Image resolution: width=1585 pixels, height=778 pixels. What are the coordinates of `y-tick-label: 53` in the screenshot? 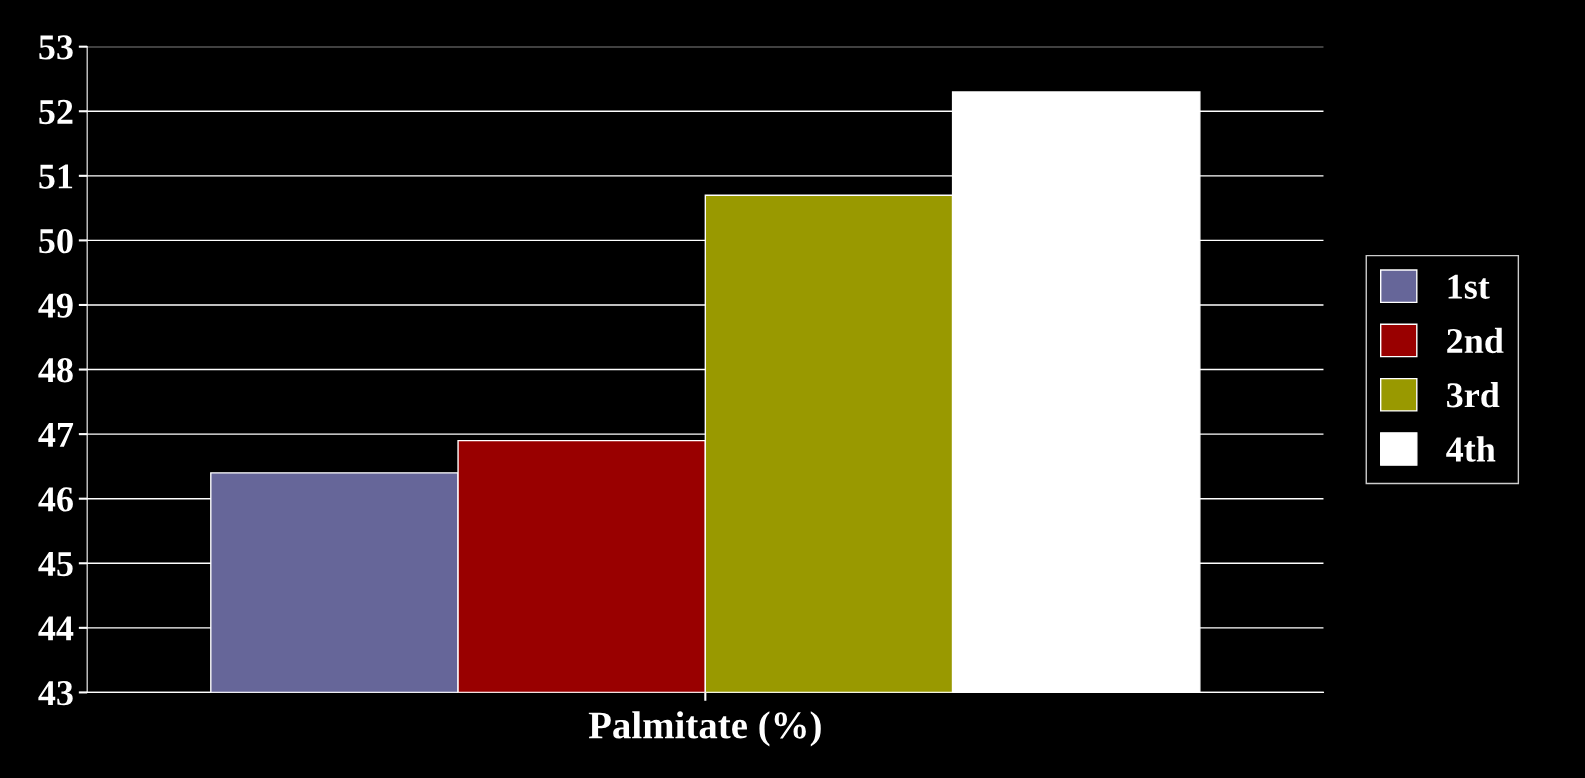 It's located at (56, 47).